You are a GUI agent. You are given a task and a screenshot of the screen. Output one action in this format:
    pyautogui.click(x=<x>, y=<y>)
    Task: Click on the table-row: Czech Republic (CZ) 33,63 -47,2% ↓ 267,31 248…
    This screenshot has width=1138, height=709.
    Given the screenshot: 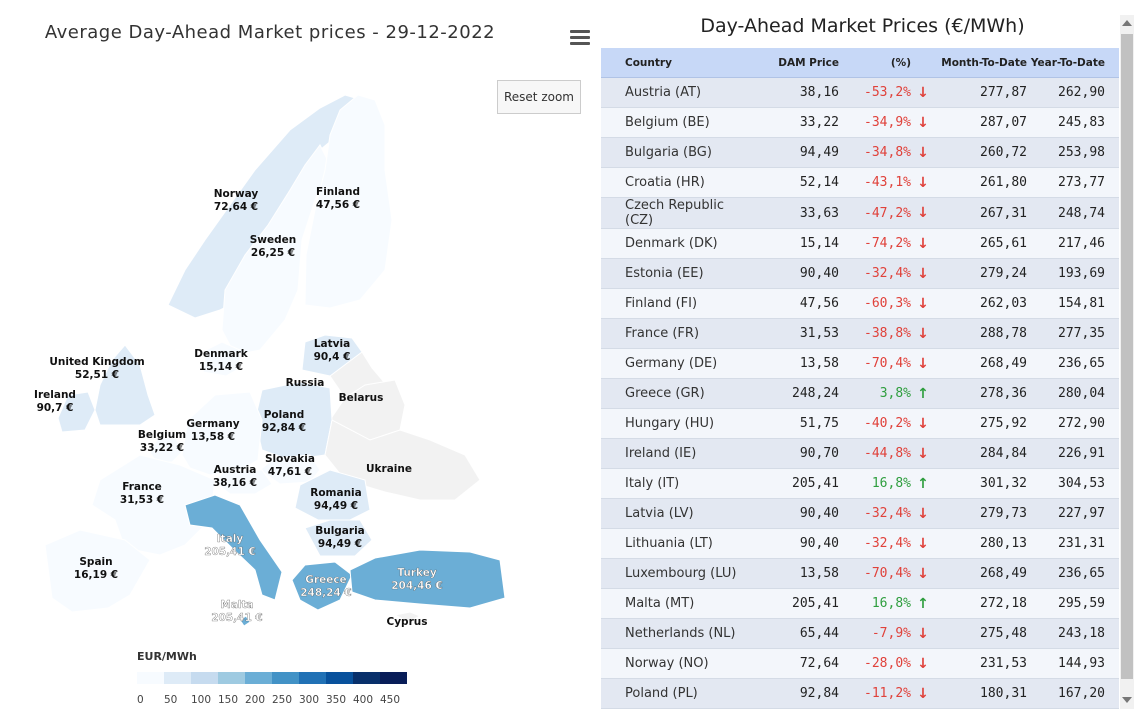 What is the action you would take?
    pyautogui.click(x=860, y=213)
    